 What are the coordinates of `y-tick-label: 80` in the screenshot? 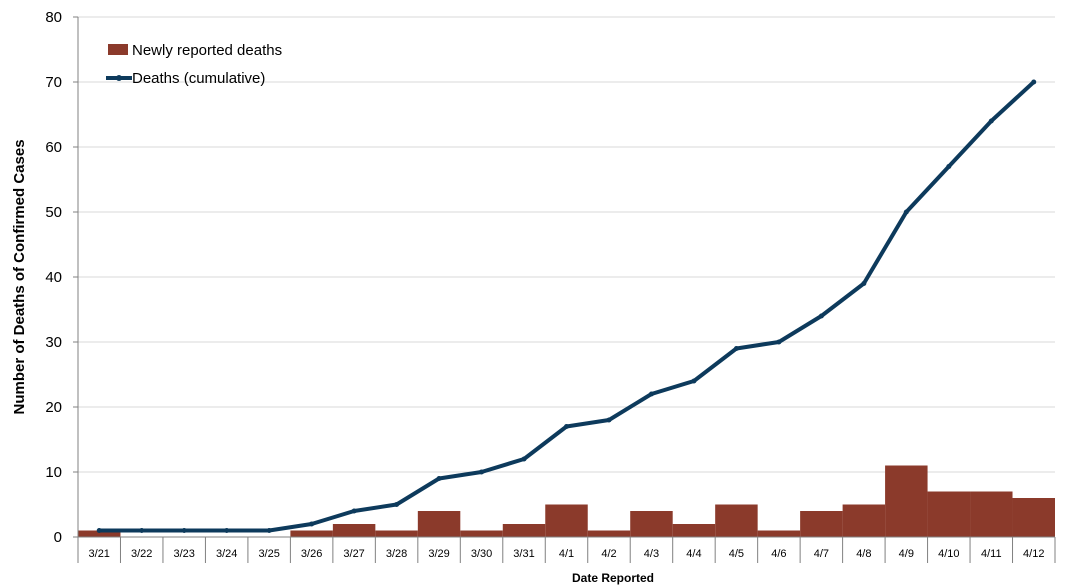 It's located at (53, 17).